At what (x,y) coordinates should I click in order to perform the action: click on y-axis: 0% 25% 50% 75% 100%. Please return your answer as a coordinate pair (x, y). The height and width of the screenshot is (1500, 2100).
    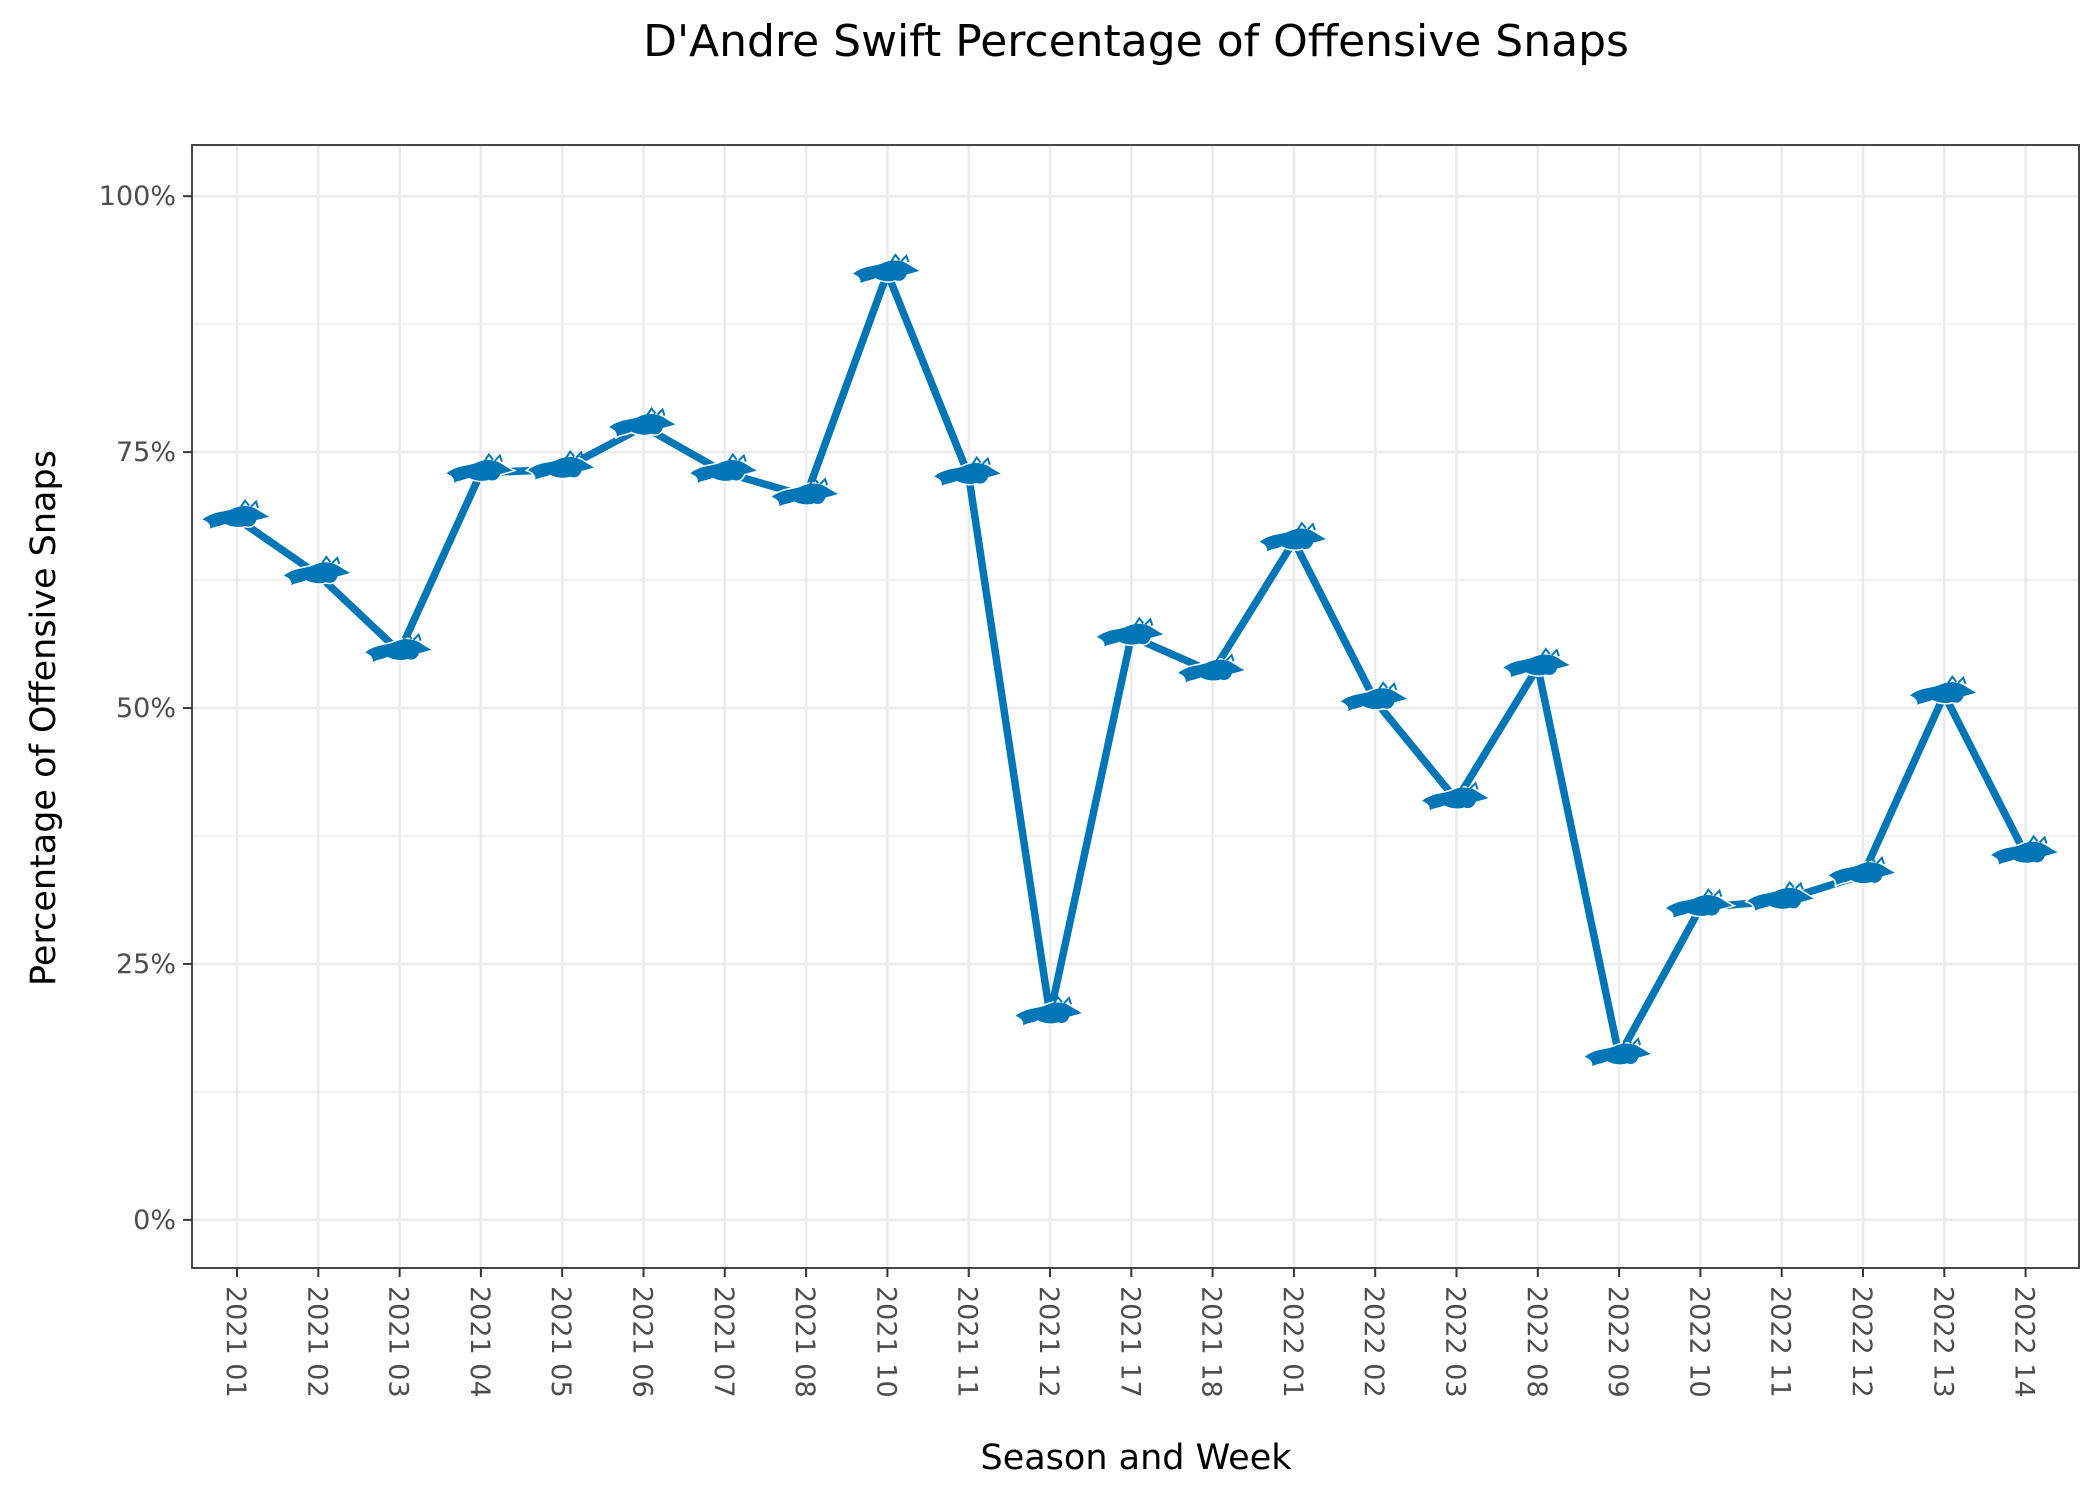
    Looking at the image, I should click on (145, 708).